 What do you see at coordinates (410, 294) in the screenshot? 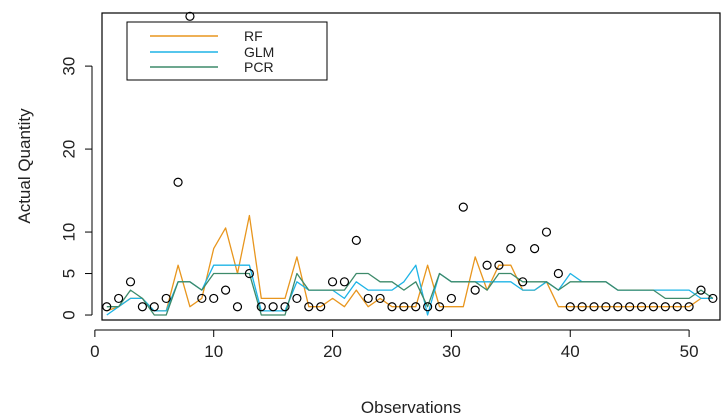
I see `series-line-pcr` at bounding box center [410, 294].